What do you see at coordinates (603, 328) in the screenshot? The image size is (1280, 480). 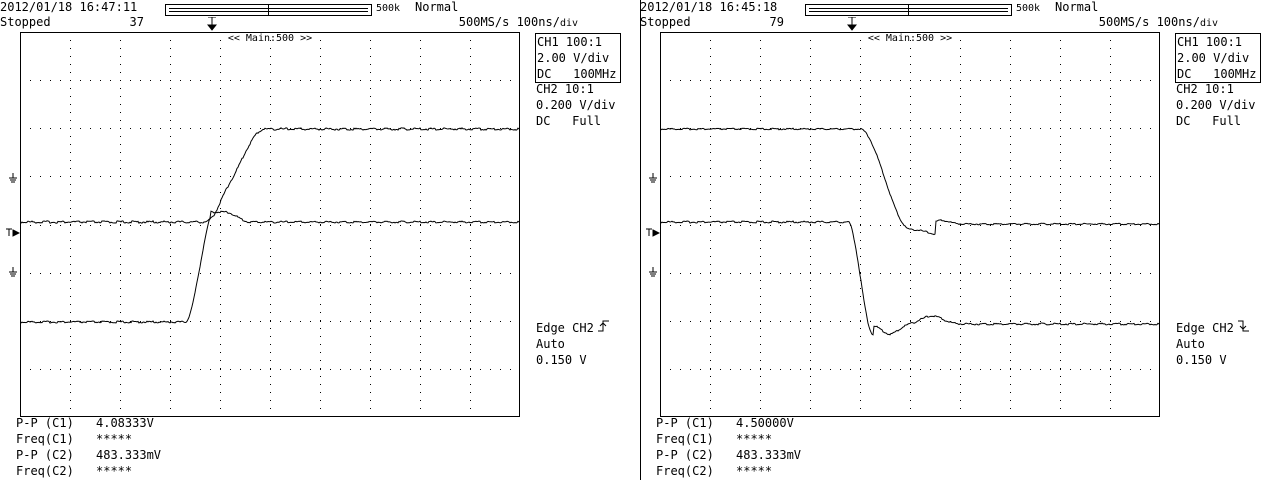 I see `rising-edge-icon` at bounding box center [603, 328].